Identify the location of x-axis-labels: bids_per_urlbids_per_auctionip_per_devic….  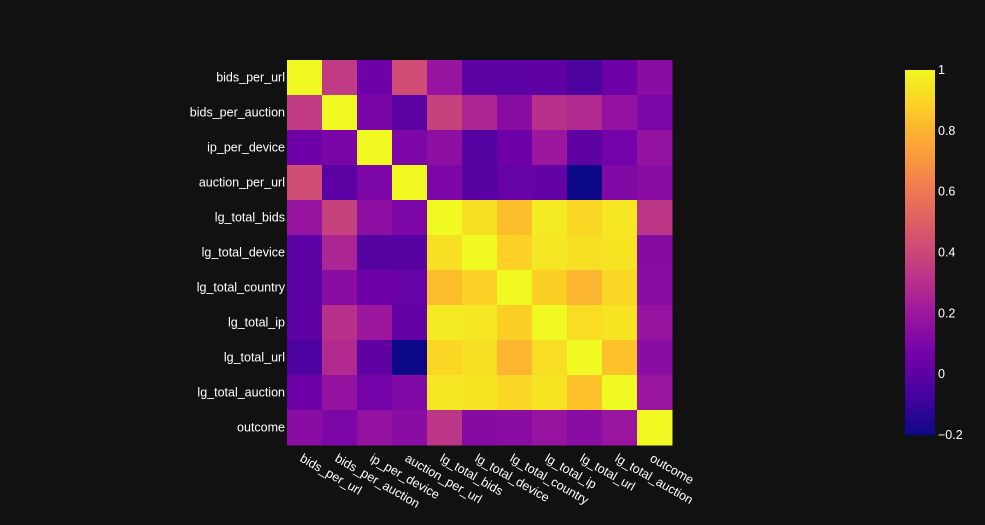
(497, 481).